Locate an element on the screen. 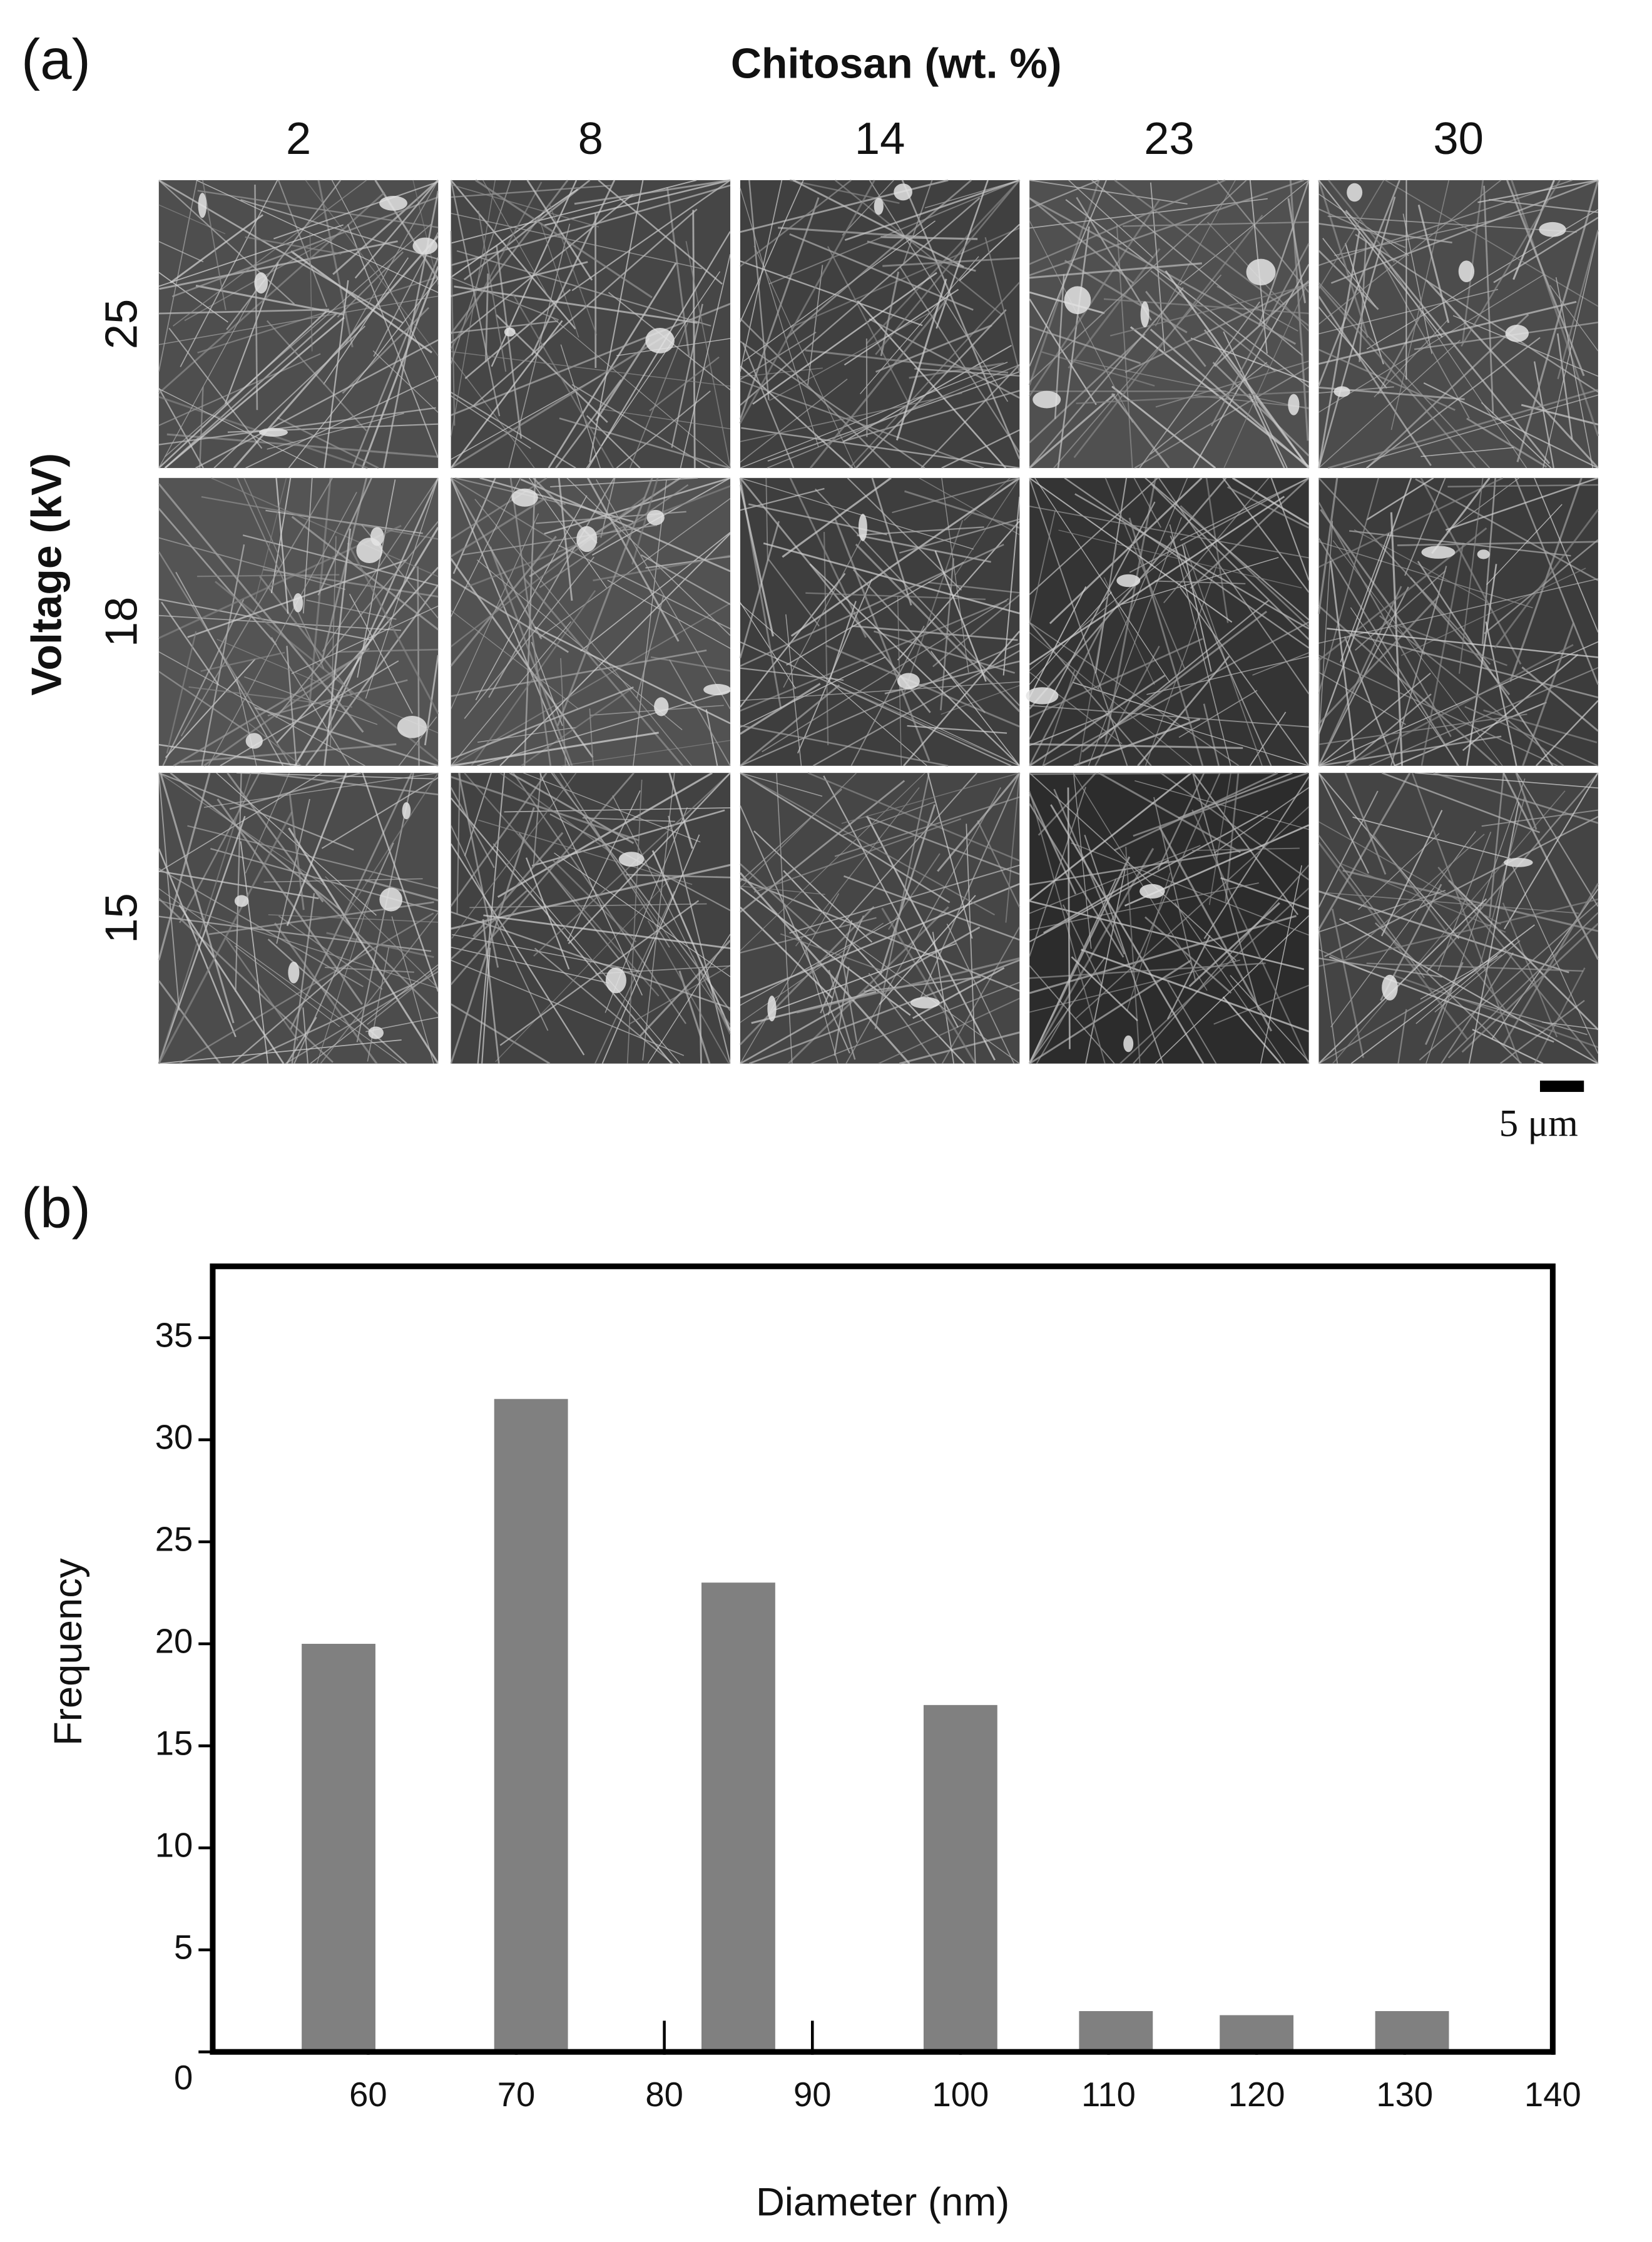 This screenshot has height=2242, width=1652. bar is located at coordinates (338, 1848).